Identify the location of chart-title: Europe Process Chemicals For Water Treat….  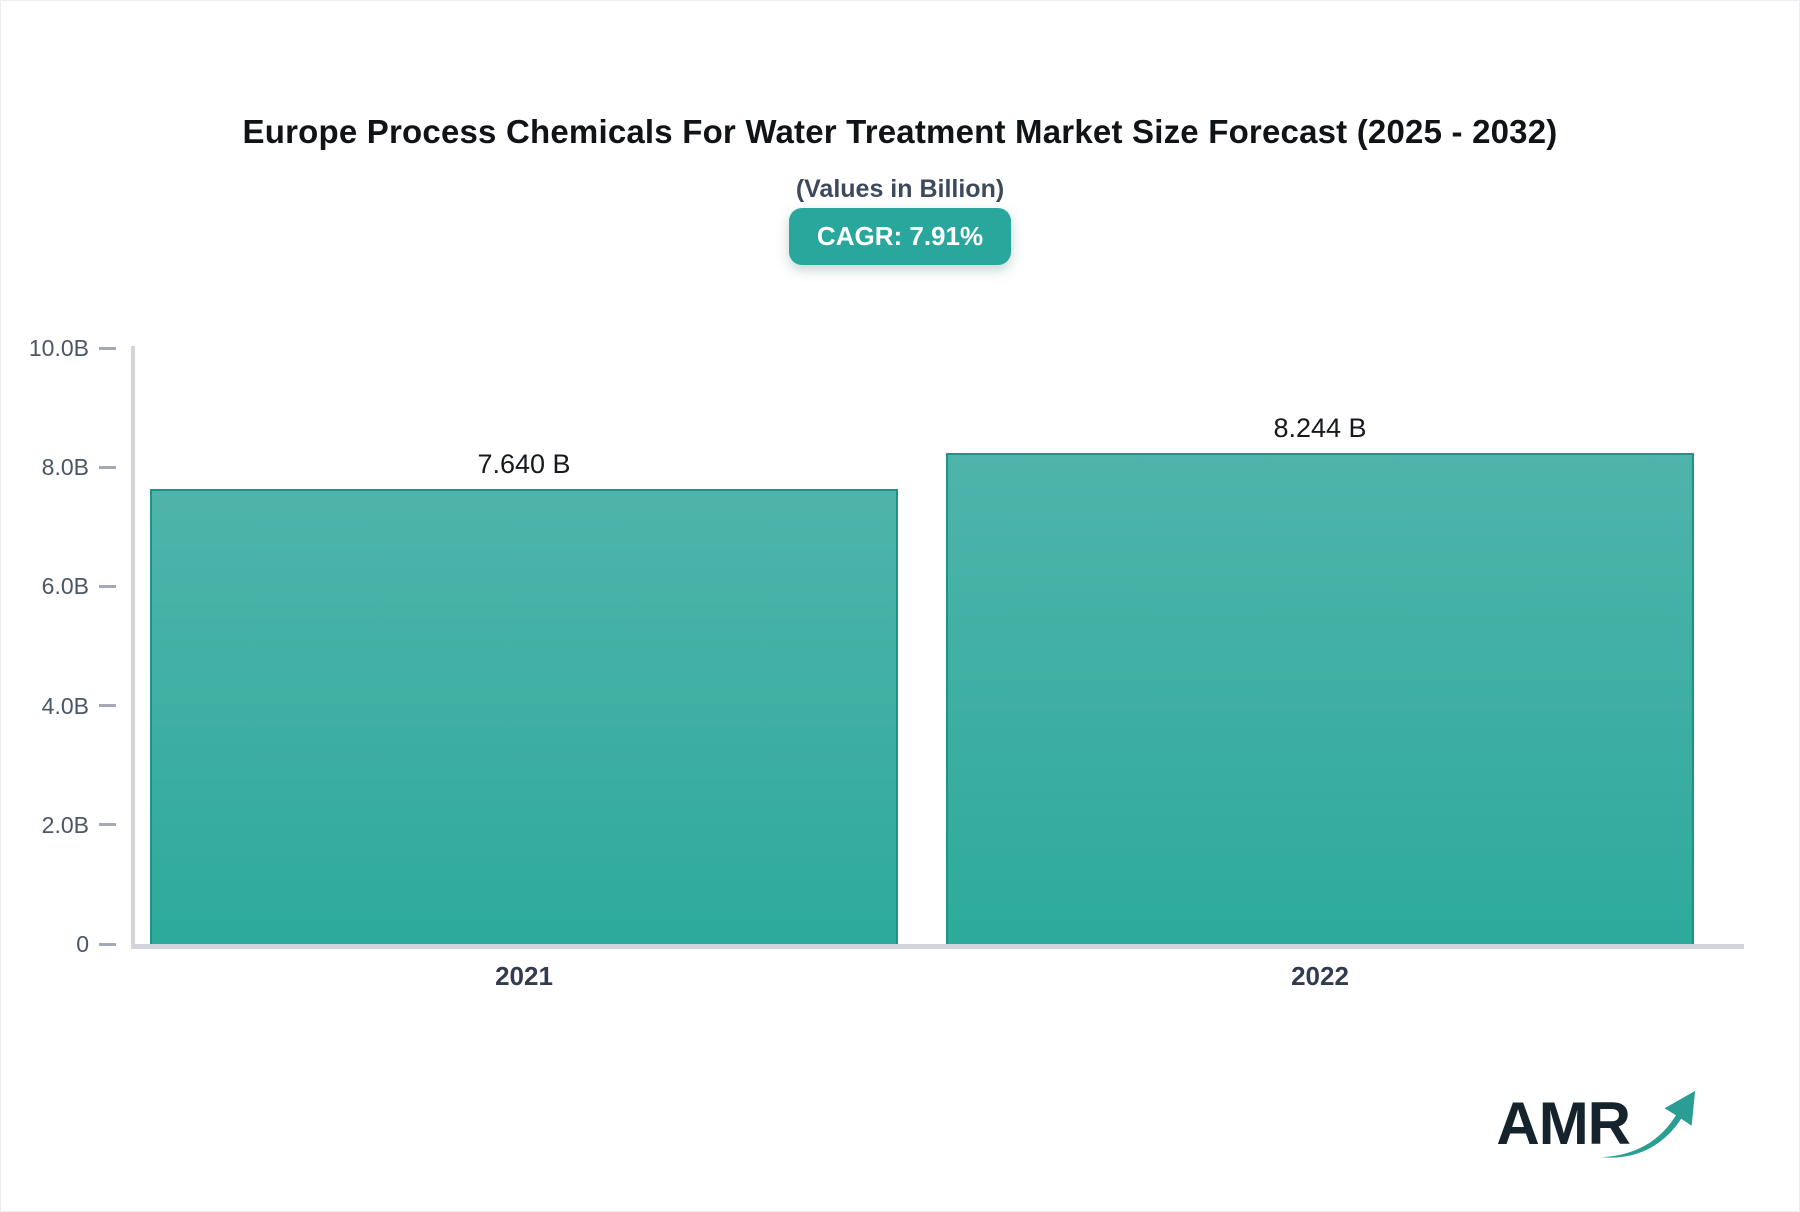
(900, 131).